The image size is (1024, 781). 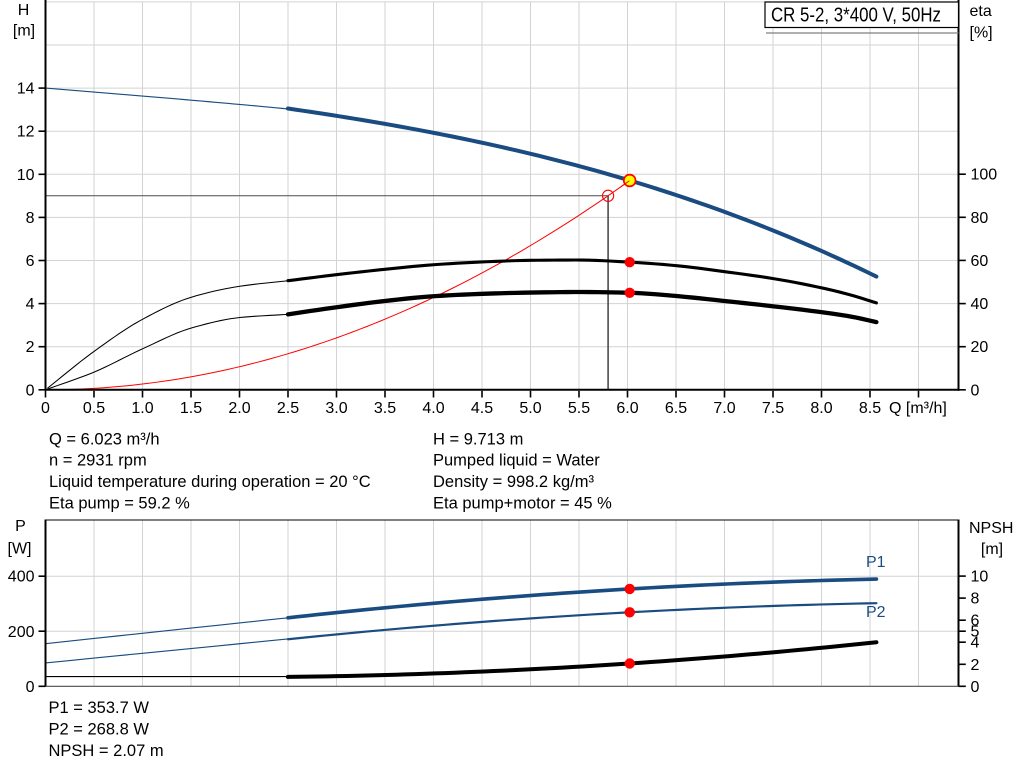 I want to click on svg-text: 60, so click(x=980, y=261).